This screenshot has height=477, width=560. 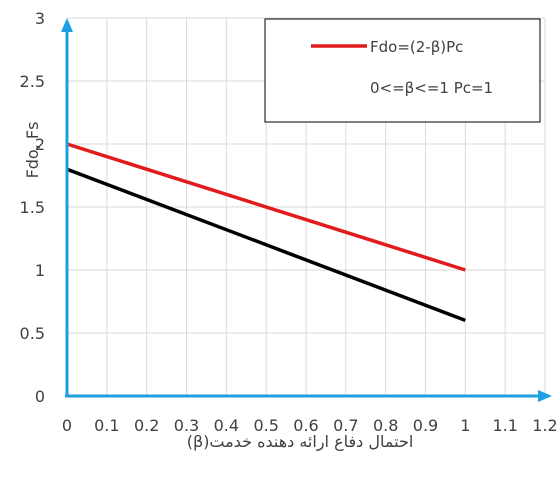 What do you see at coordinates (146, 425) in the screenshot?
I see `x-tick-label: 0.2` at bounding box center [146, 425].